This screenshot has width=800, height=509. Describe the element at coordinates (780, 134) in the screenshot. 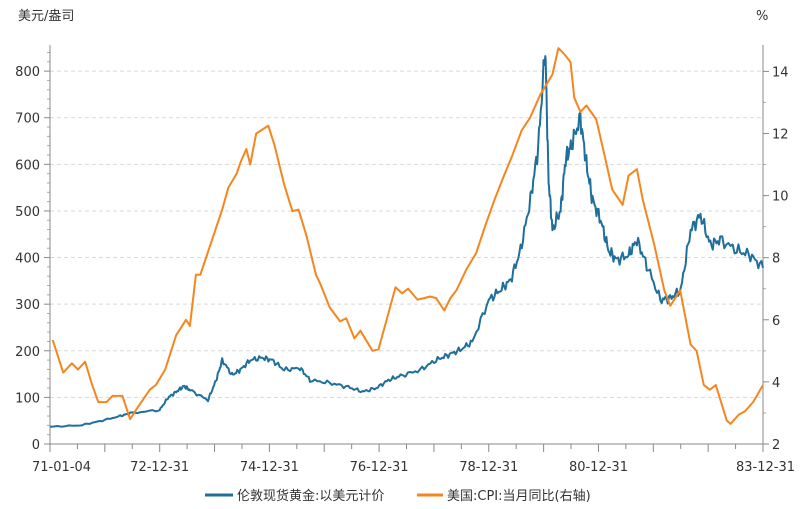

I see `right-tick-label: 12` at that location.